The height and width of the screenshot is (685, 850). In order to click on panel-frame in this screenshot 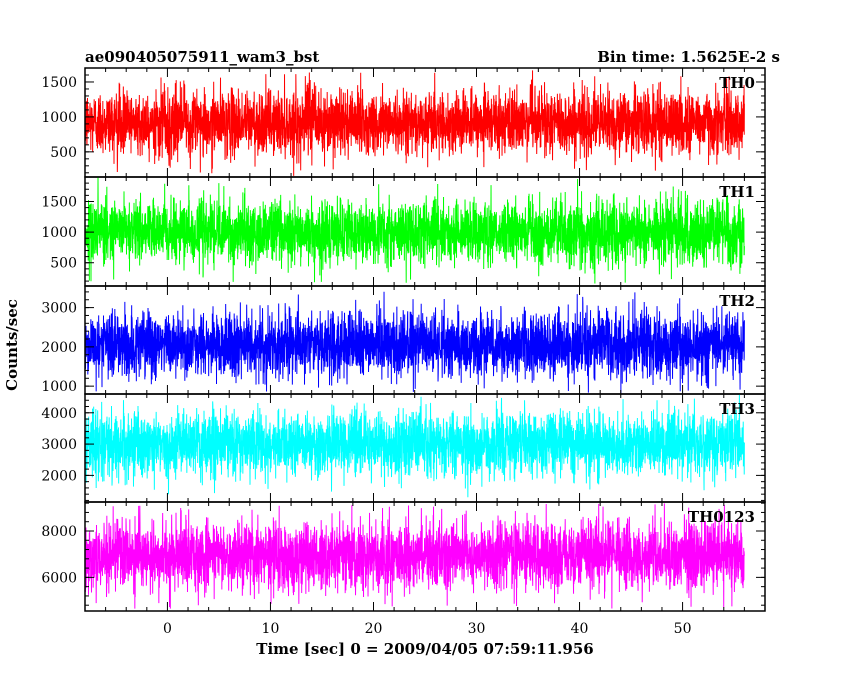, I will do `click(425, 556)`.